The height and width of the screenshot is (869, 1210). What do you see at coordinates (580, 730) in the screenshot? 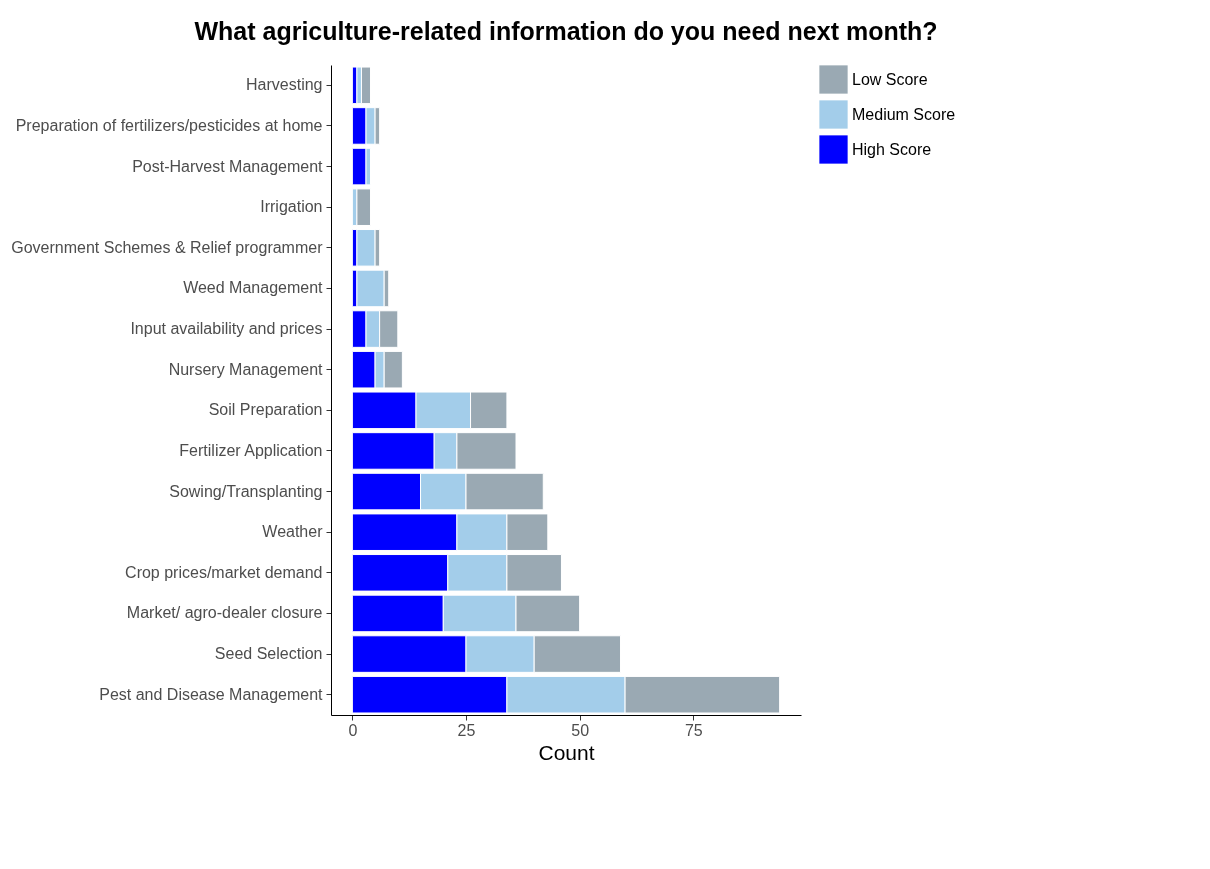
I see `x-tick-label: 50` at bounding box center [580, 730].